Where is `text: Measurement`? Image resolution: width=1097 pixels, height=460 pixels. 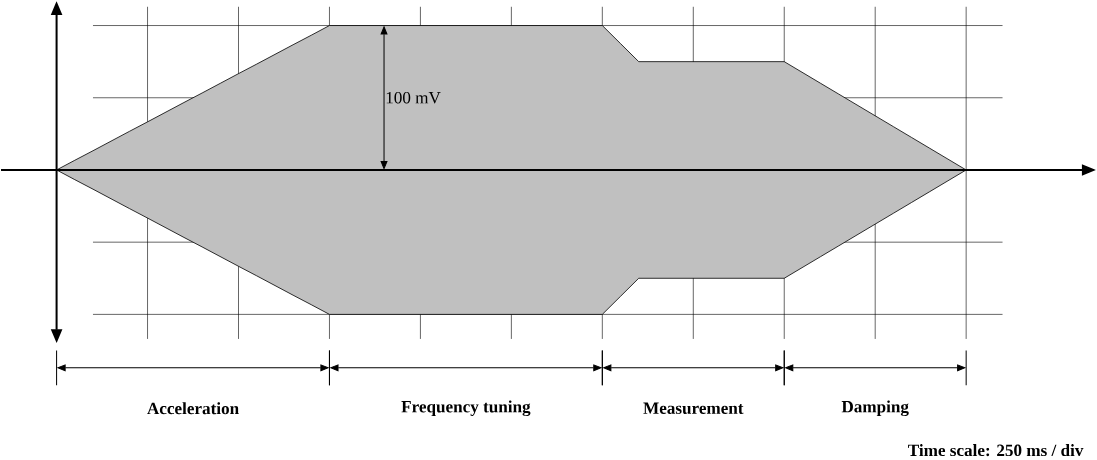
text: Measurement is located at coordinates (693, 408).